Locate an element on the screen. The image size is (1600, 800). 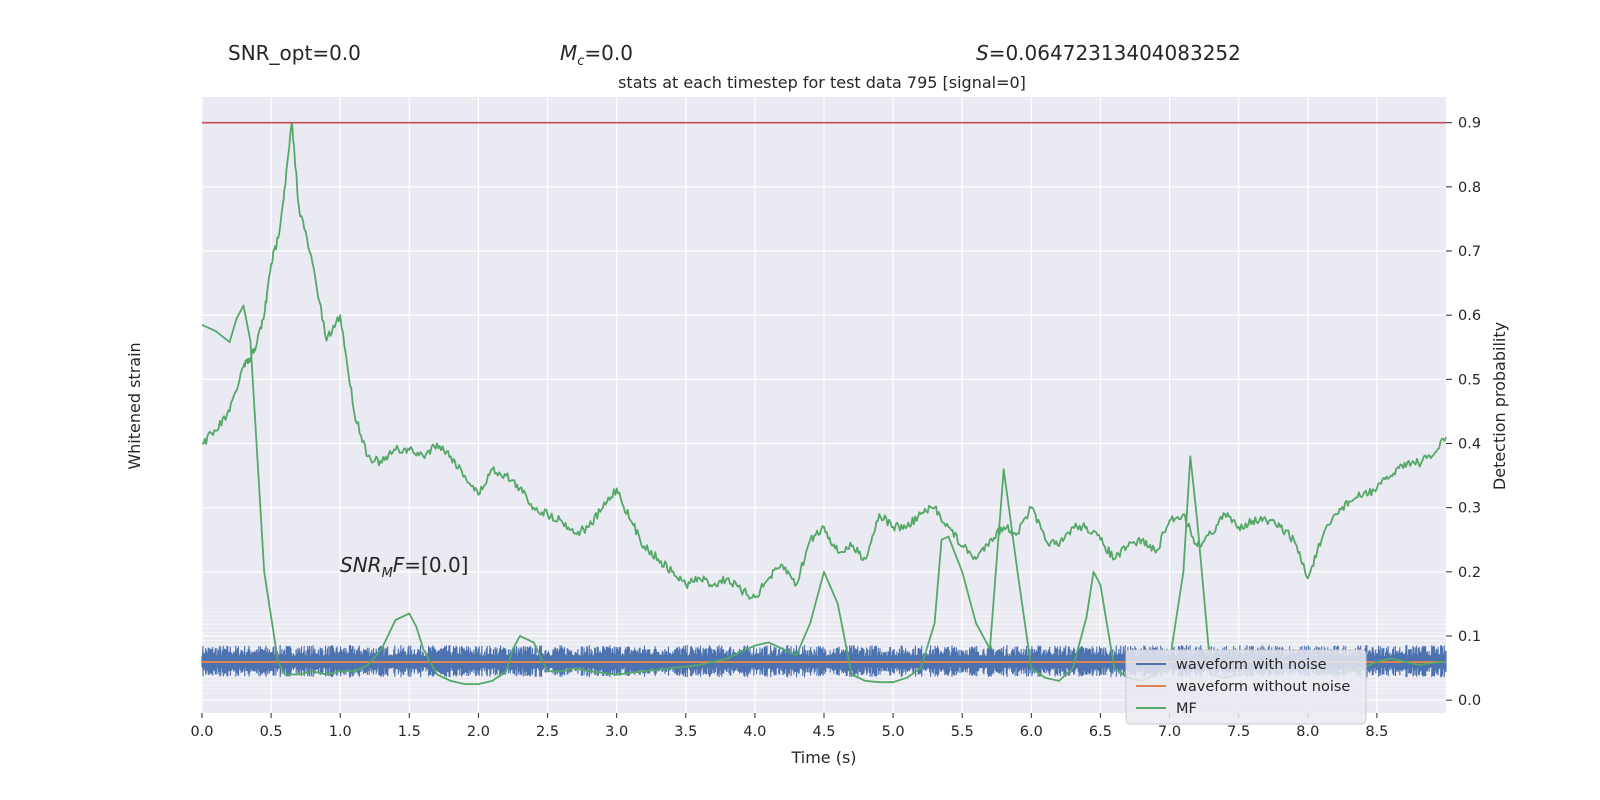
y-tick-label: 0.8 is located at coordinates (1469, 188).